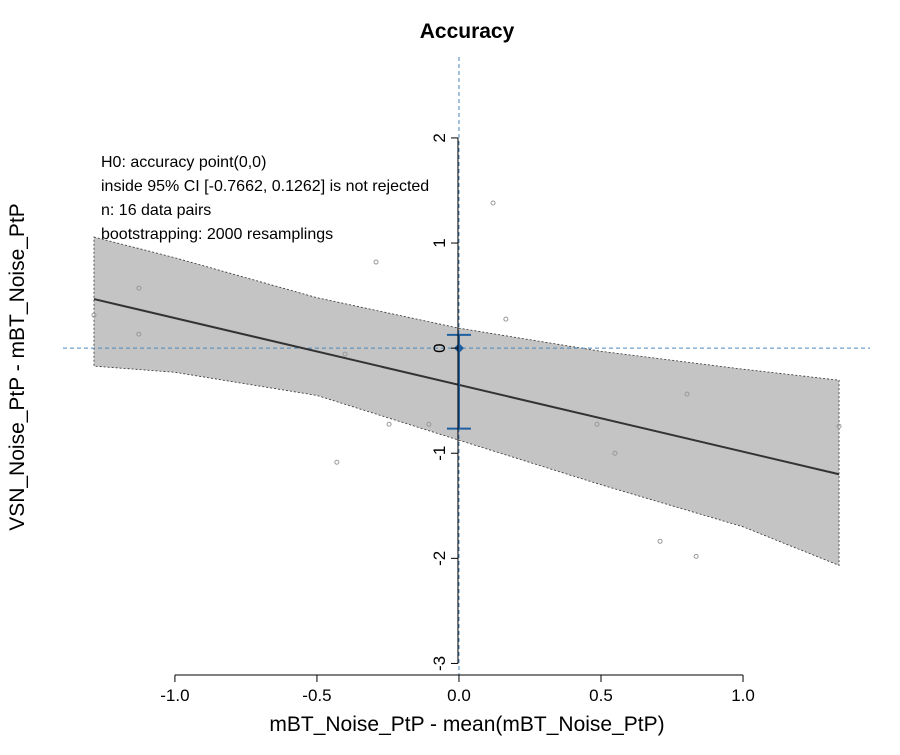  I want to click on y-axis-label: VSN_Noise_PtP - mBT_Noise_PtP, so click(17, 367).